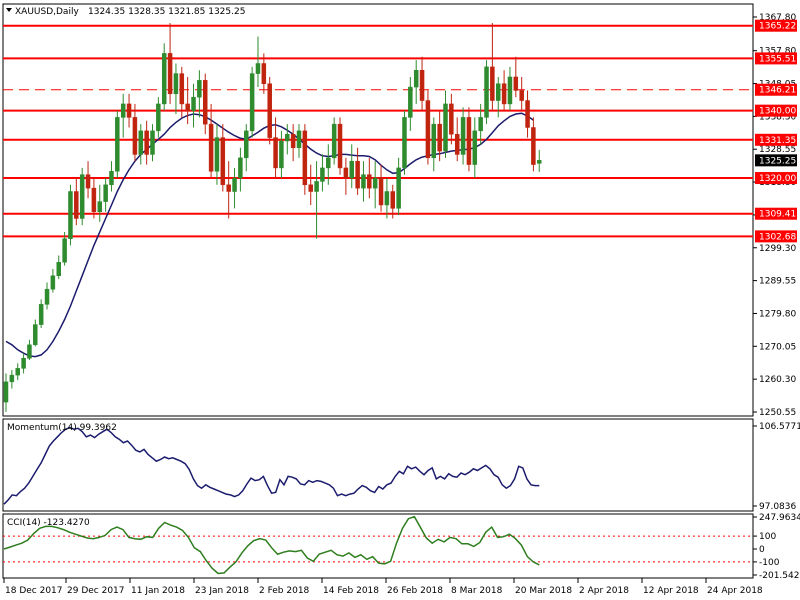 The height and width of the screenshot is (600, 800). Describe the element at coordinates (777, 314) in the screenshot. I see `price-tick-label: 1279.80` at that location.